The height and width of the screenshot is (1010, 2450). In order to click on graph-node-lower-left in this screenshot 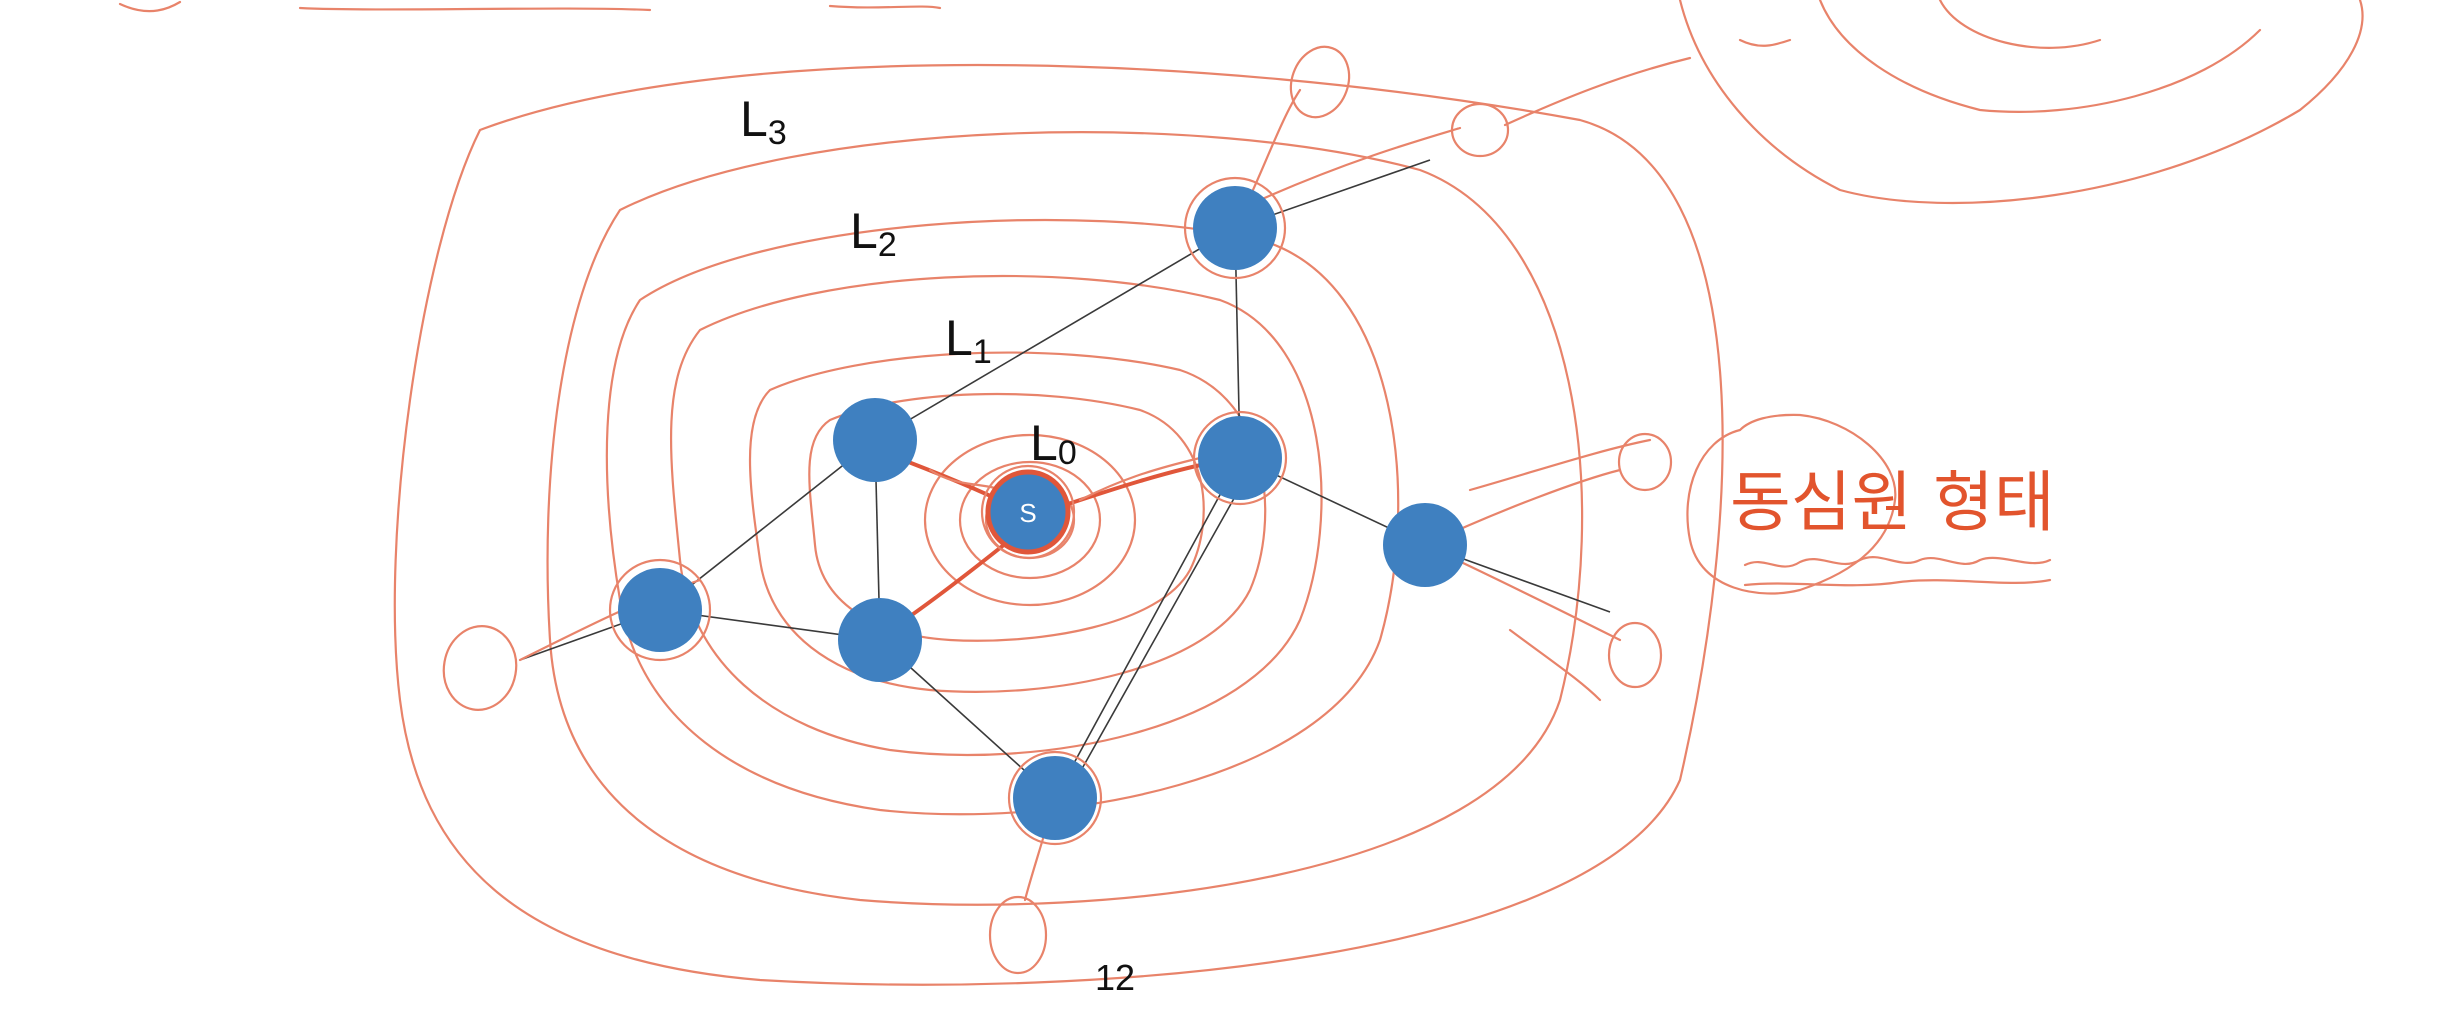, I will do `click(880, 640)`.